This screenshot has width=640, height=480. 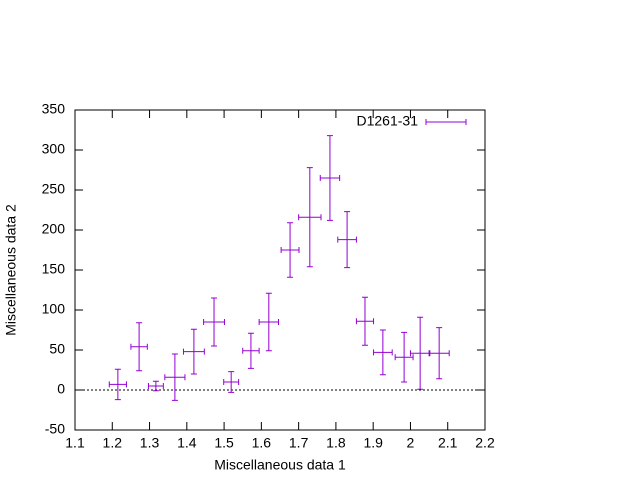 What do you see at coordinates (280, 465) in the screenshot?
I see `x-axis-label: Miscellaneous data 1` at bounding box center [280, 465].